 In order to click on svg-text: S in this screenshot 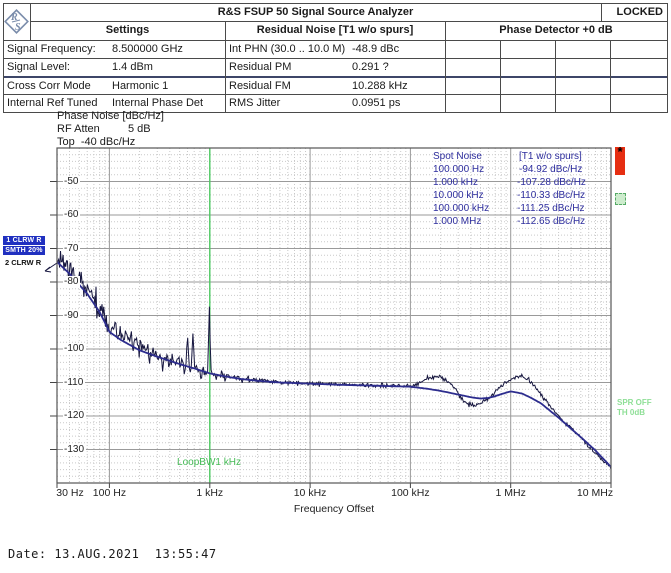, I will do `click(18, 27)`.